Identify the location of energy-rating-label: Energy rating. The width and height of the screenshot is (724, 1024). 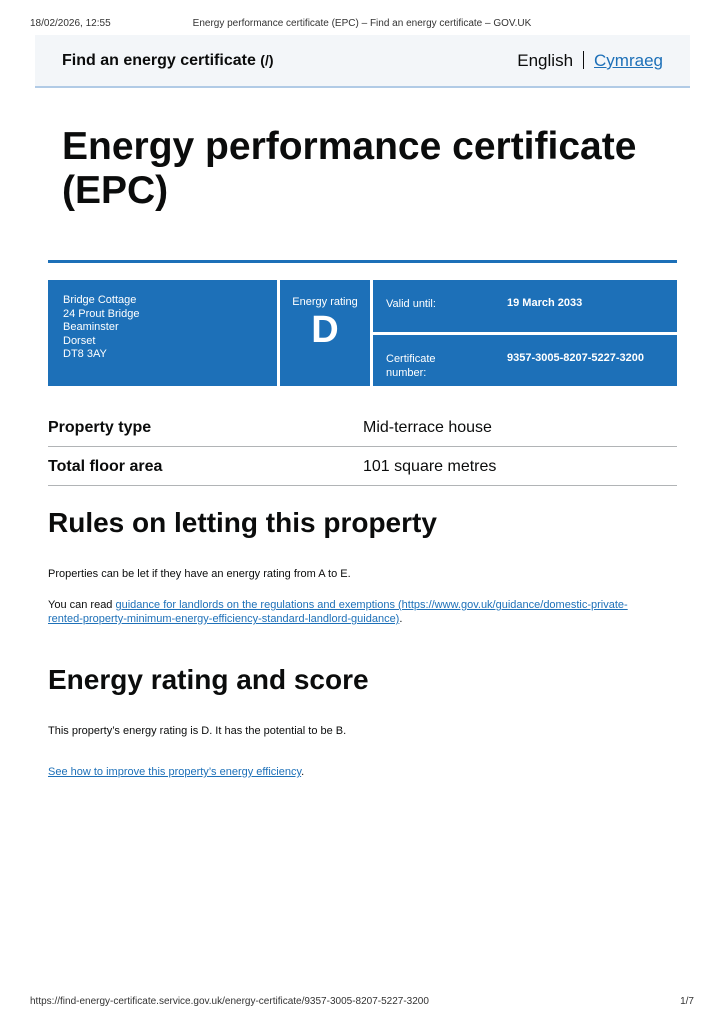
(325, 302).